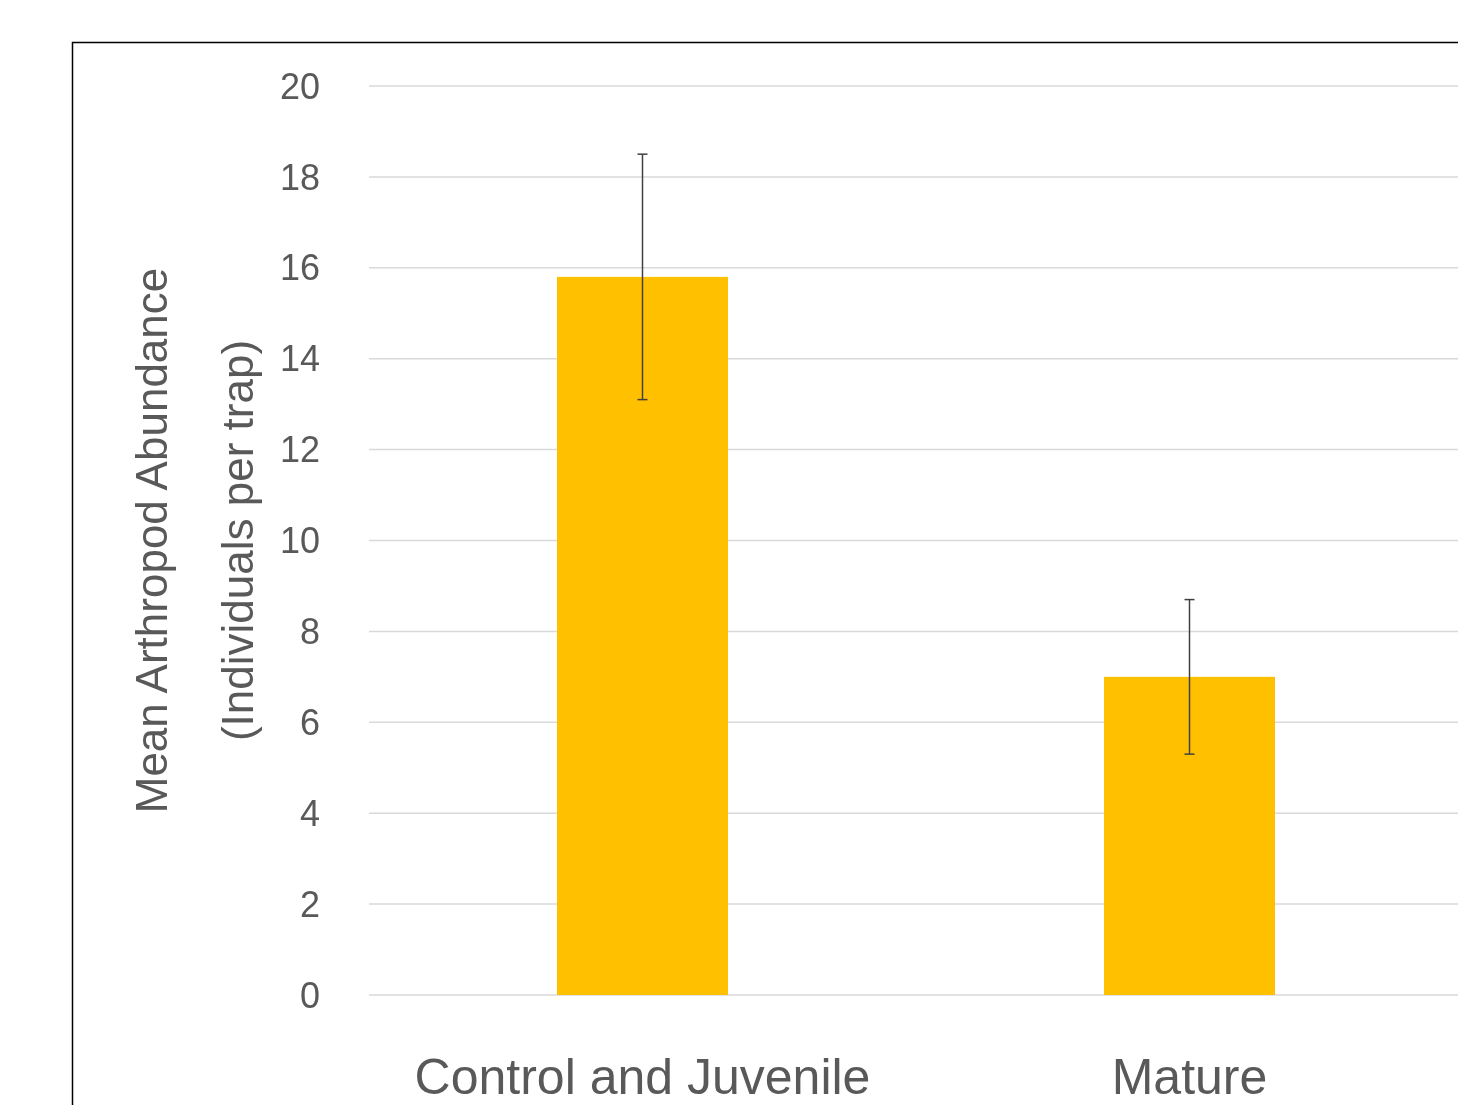 This screenshot has height=1105, width=1458. What do you see at coordinates (1189, 1077) in the screenshot?
I see `x-tick-label: Mature` at bounding box center [1189, 1077].